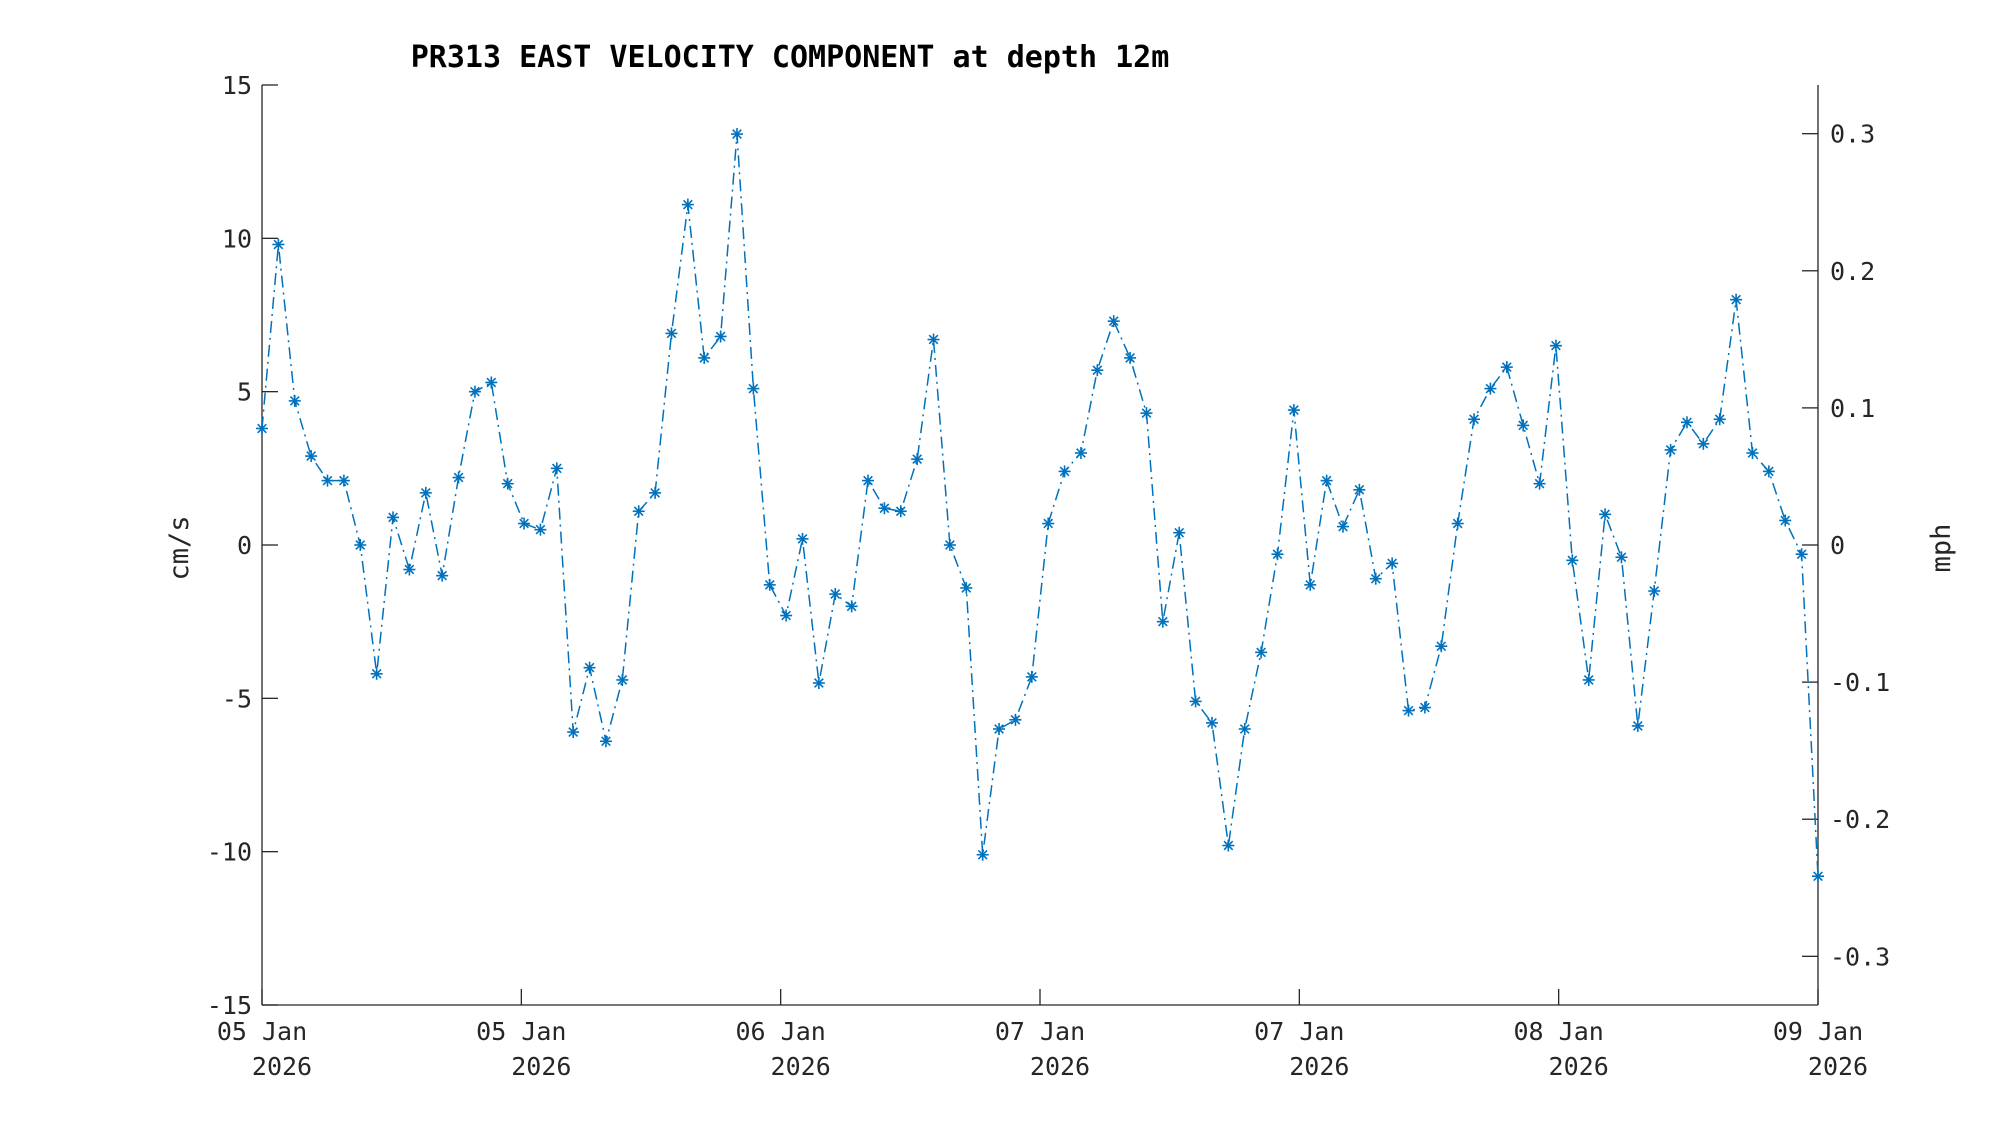 This screenshot has width=2000, height=1125. Describe the element at coordinates (282, 1066) in the screenshot. I see `x-tick-year-0: 2026` at that location.